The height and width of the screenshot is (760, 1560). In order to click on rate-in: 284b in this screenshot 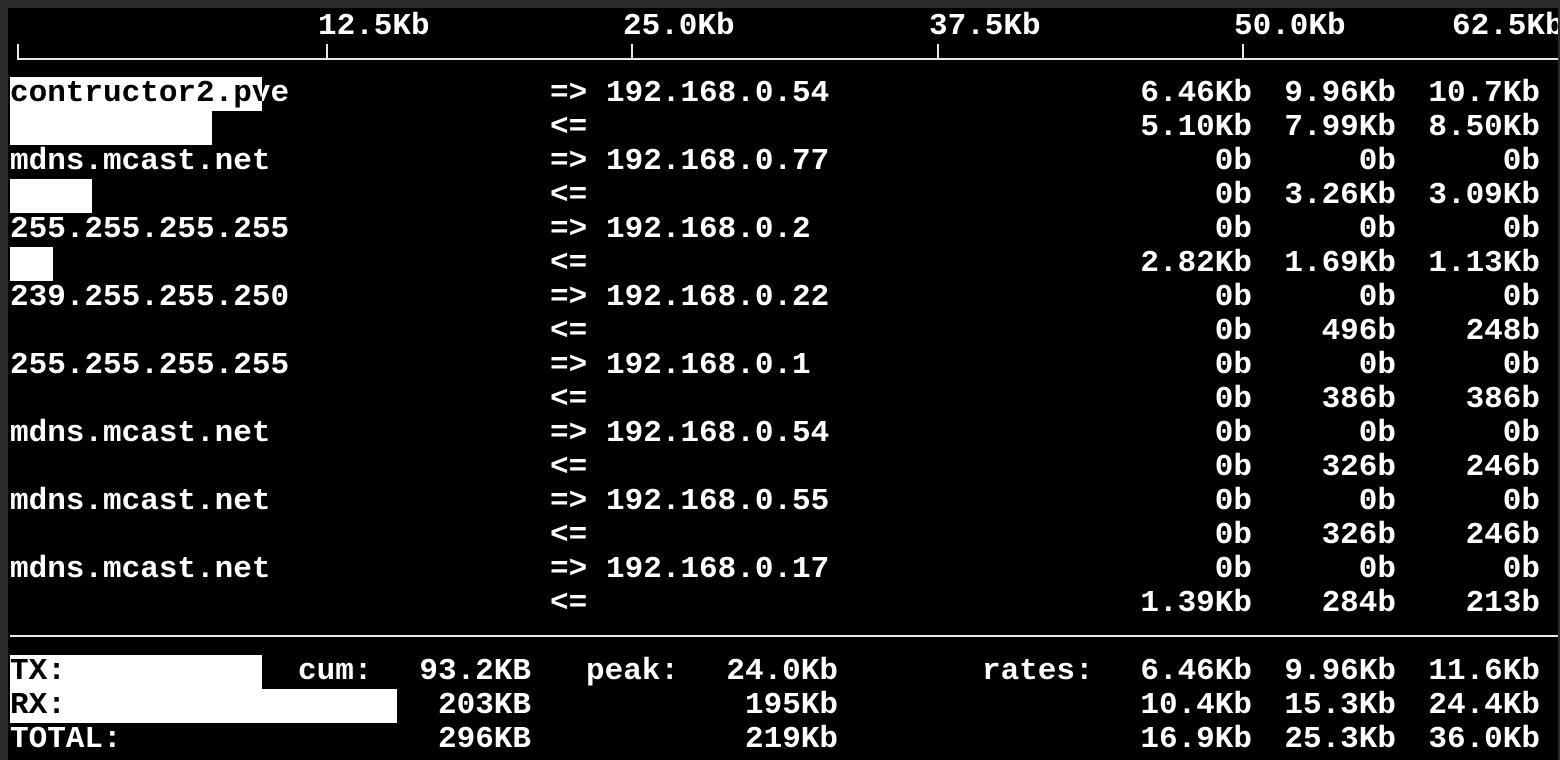, I will do `click(1358, 603)`.